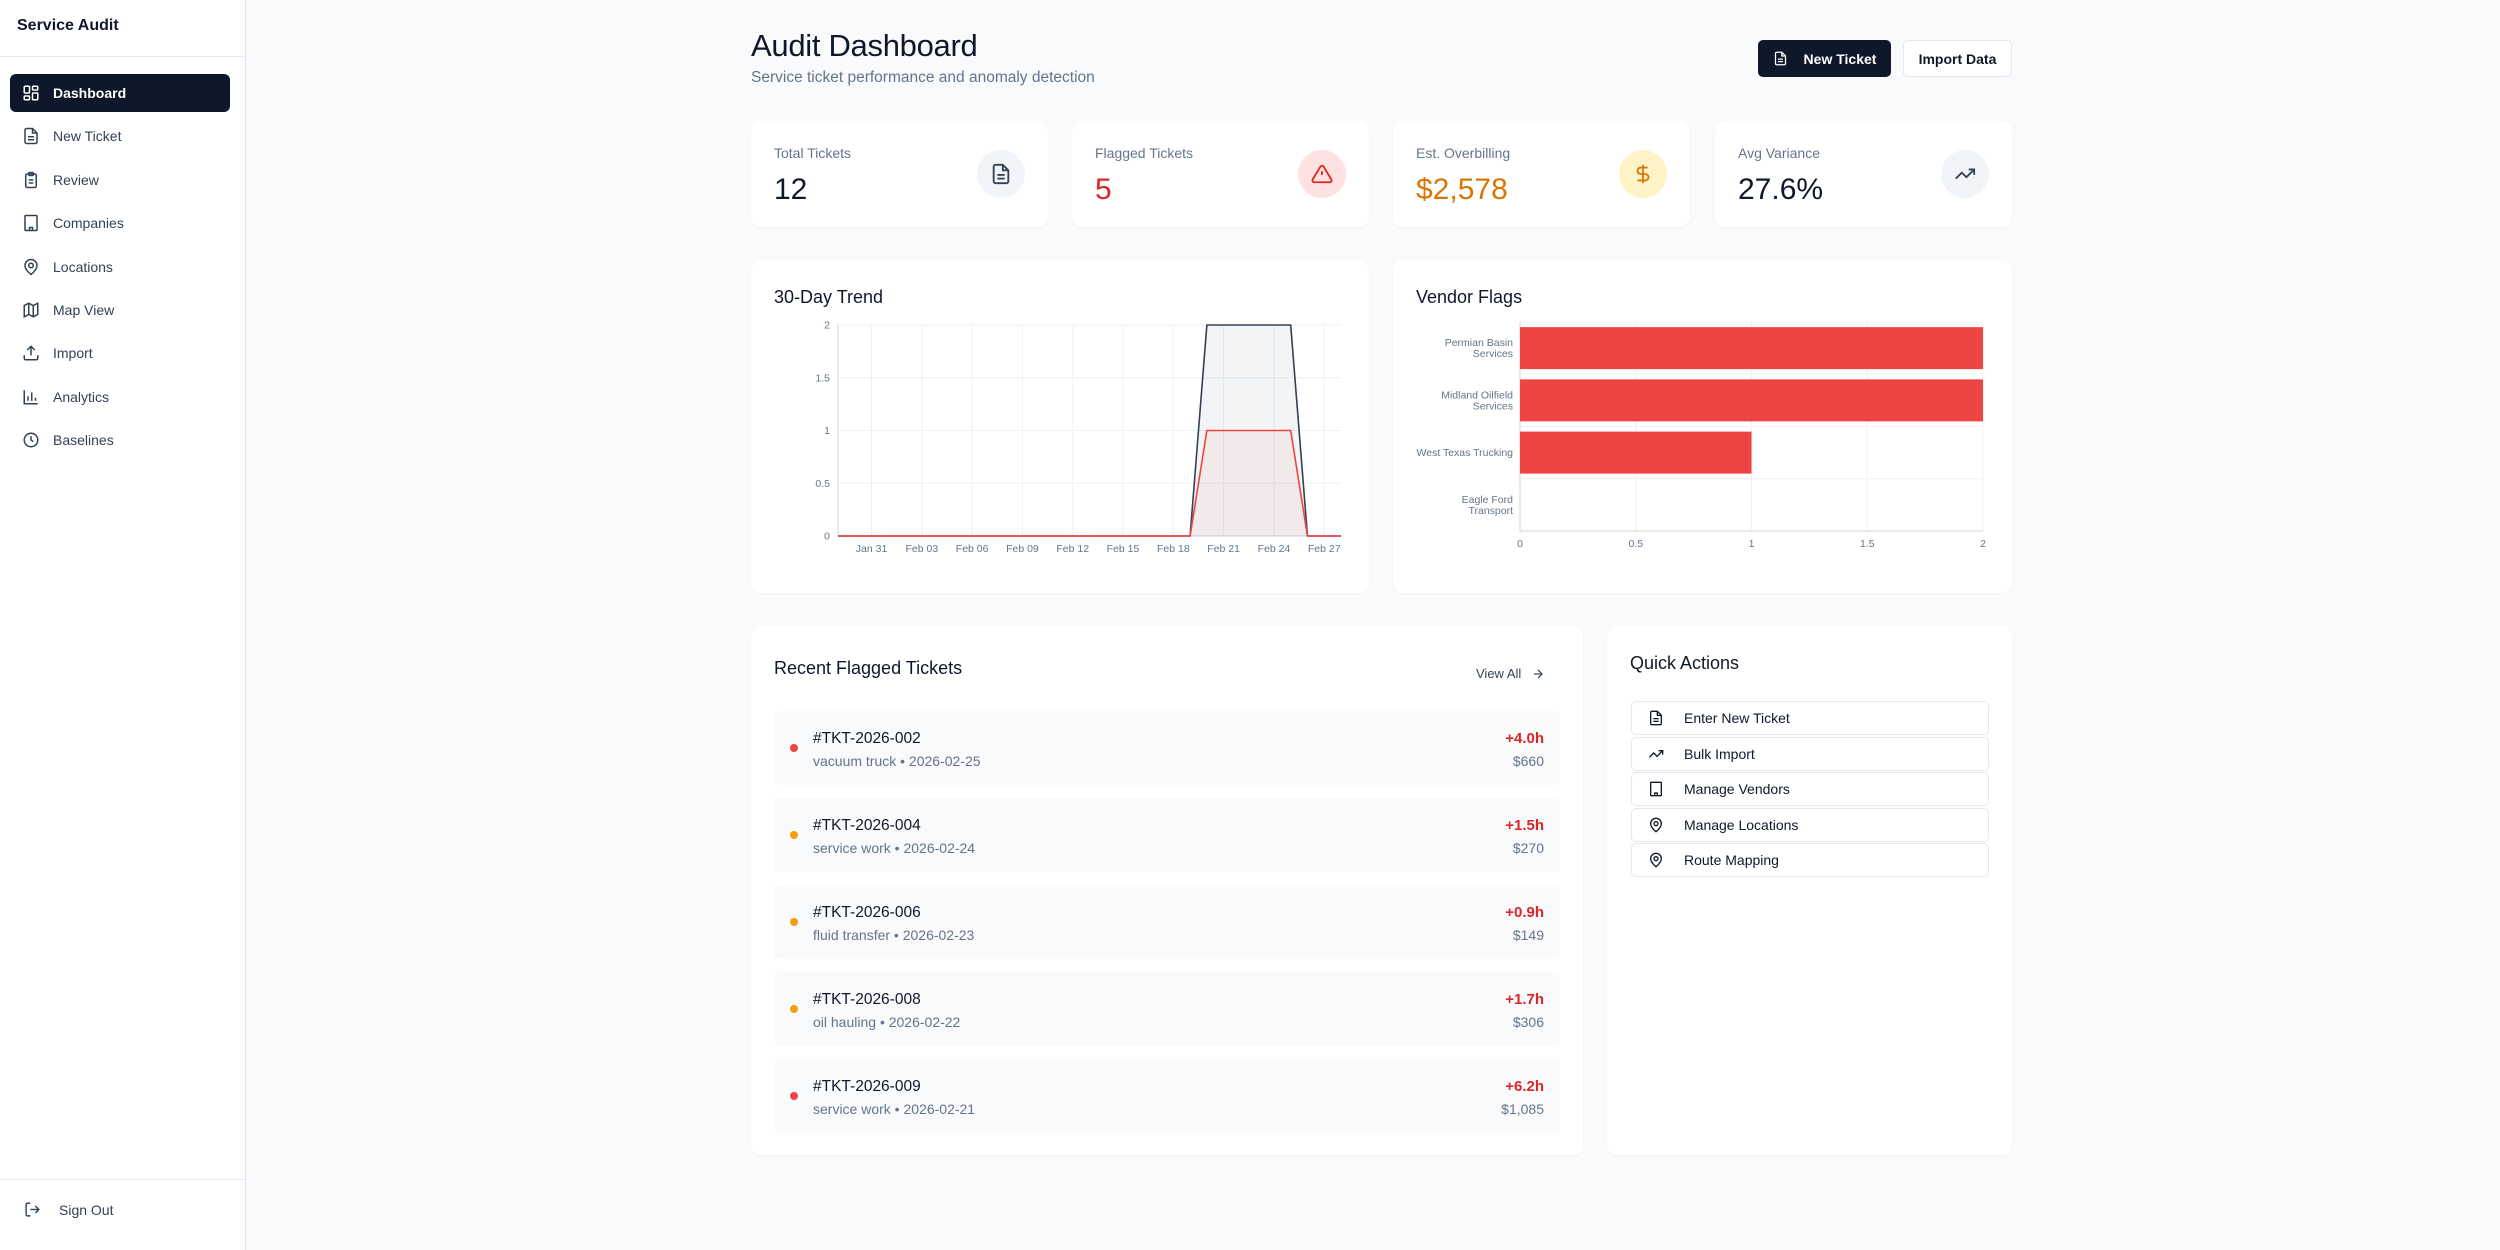  What do you see at coordinates (120, 267) in the screenshot?
I see `sidebar-item-locations: Locations` at bounding box center [120, 267].